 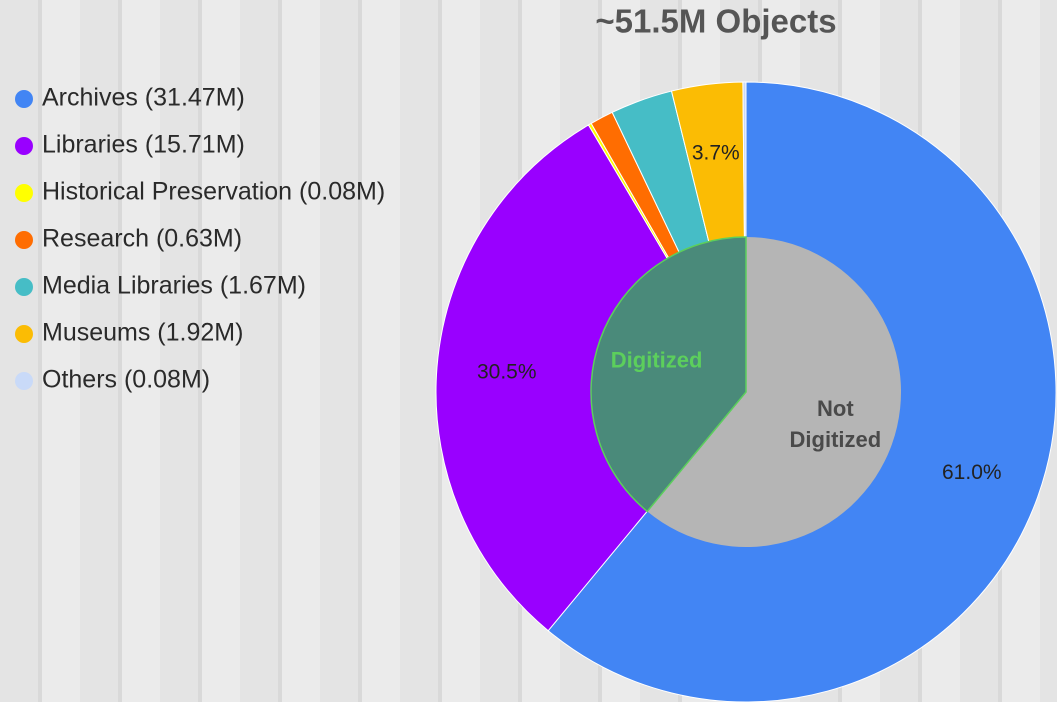 What do you see at coordinates (507, 371) in the screenshot?
I see `value-label: 30.5%` at bounding box center [507, 371].